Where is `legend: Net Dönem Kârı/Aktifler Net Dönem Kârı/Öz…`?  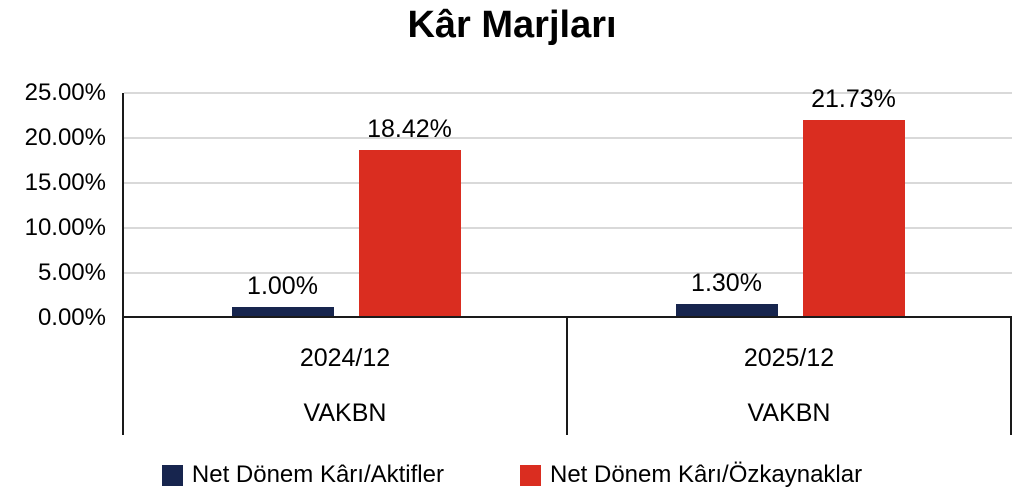
legend: Net Dönem Kârı/Aktifler Net Dönem Kârı/Öz… is located at coordinates (512, 475).